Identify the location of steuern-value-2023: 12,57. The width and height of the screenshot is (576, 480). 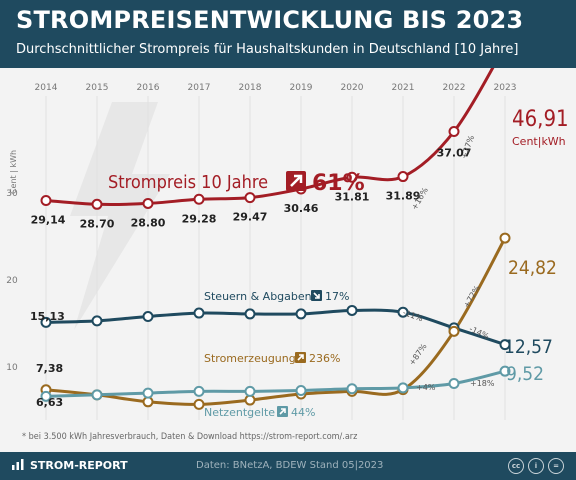
(528, 347).